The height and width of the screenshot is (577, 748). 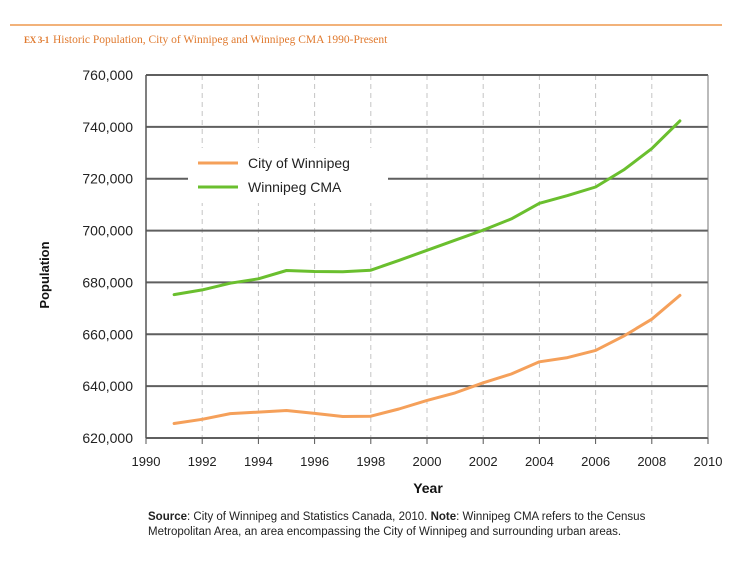 I want to click on y-tick-label: 640,000, so click(x=107, y=386).